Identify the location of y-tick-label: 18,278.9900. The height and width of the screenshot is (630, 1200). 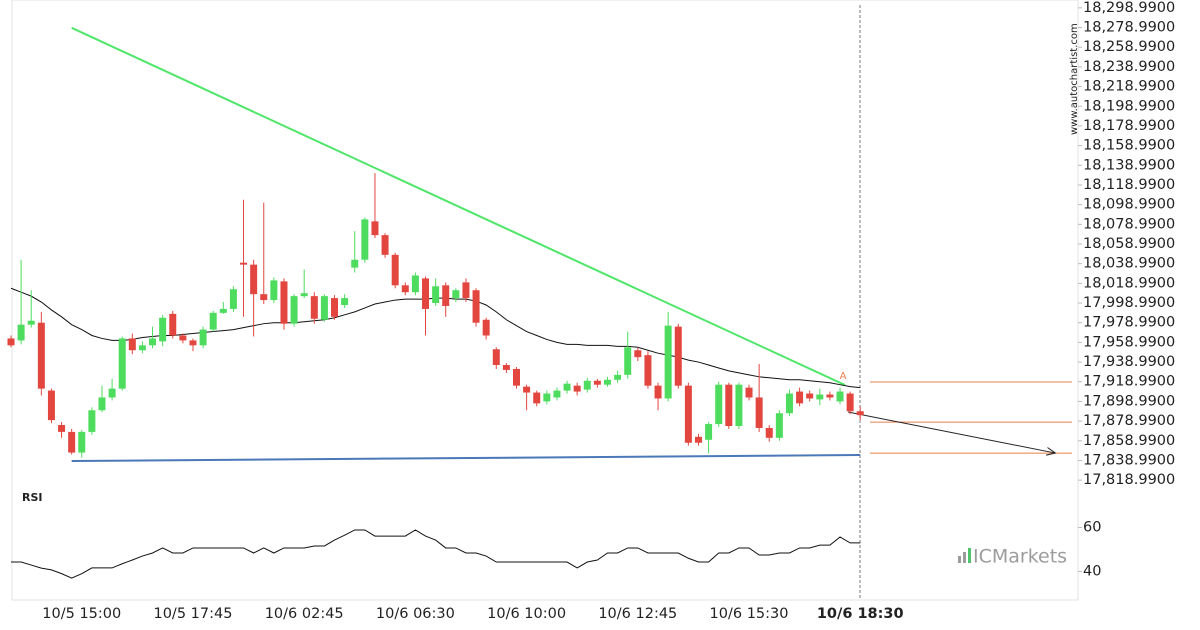
(1129, 28).